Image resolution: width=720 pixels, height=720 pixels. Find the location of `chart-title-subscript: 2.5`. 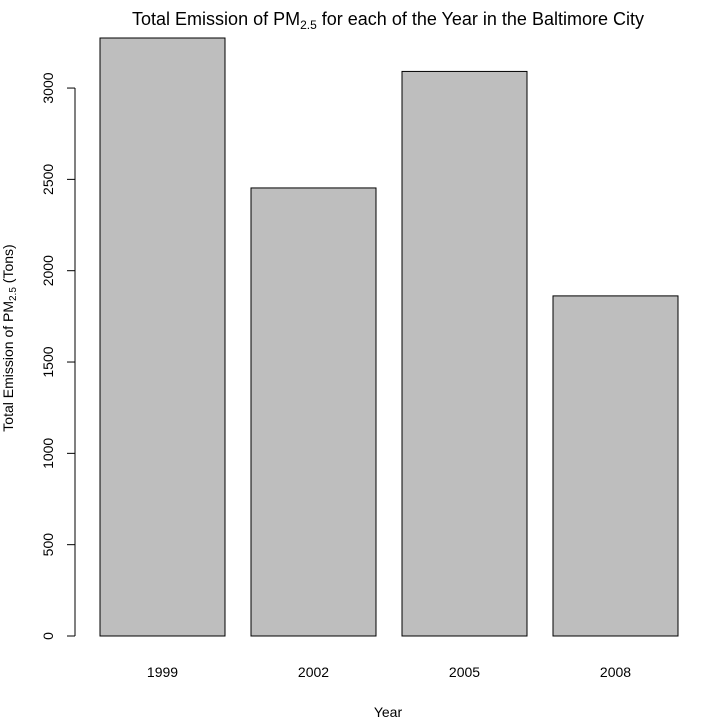

chart-title-subscript: 2.5 is located at coordinates (308, 25).